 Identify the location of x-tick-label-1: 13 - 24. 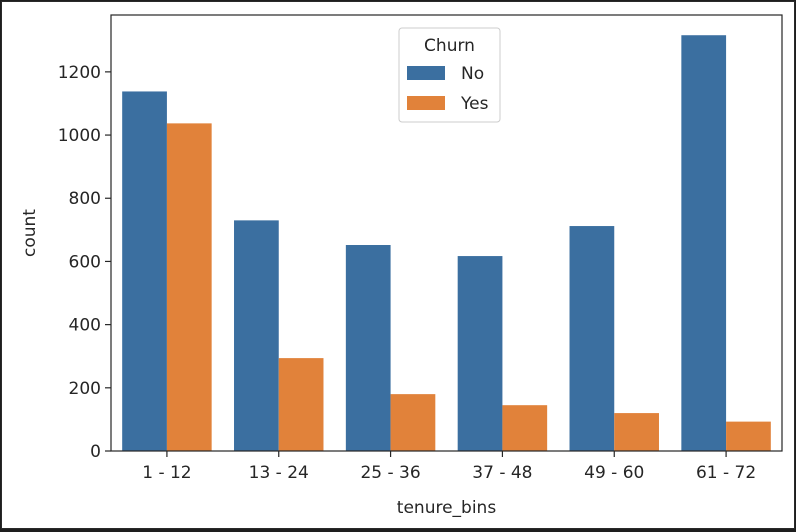
(279, 473).